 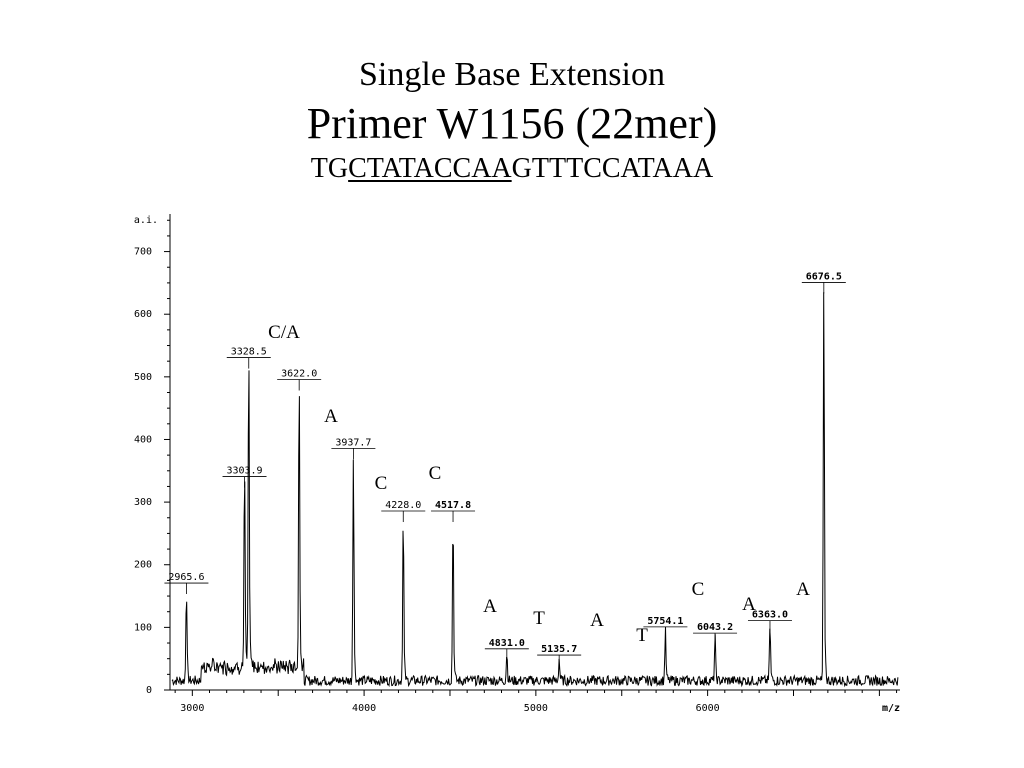 I want to click on primer-sequence: TGCTATACCAAGTTTCCATAAA, so click(x=512, y=169).